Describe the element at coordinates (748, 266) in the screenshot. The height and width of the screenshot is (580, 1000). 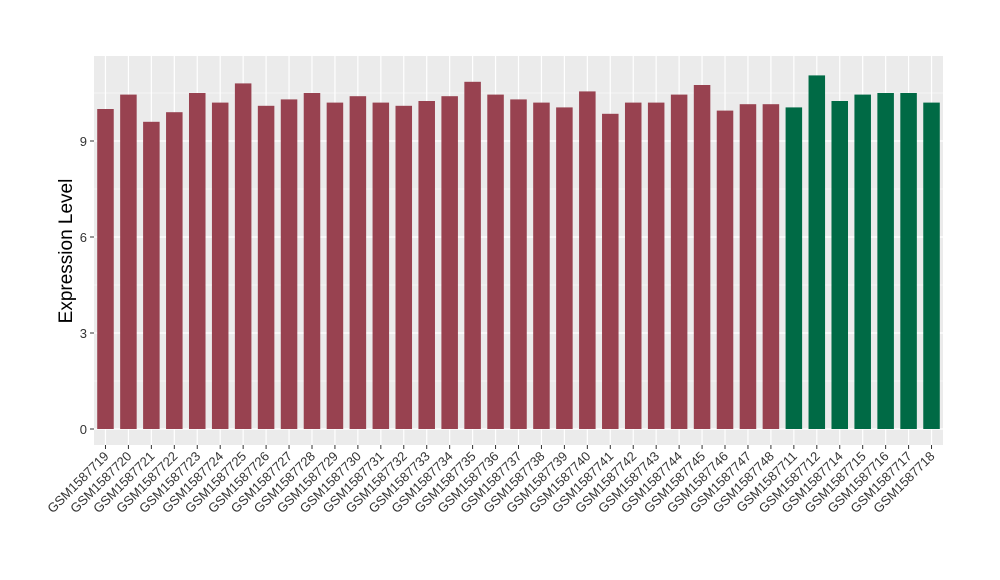
I see `bar-GSM1587747` at that location.